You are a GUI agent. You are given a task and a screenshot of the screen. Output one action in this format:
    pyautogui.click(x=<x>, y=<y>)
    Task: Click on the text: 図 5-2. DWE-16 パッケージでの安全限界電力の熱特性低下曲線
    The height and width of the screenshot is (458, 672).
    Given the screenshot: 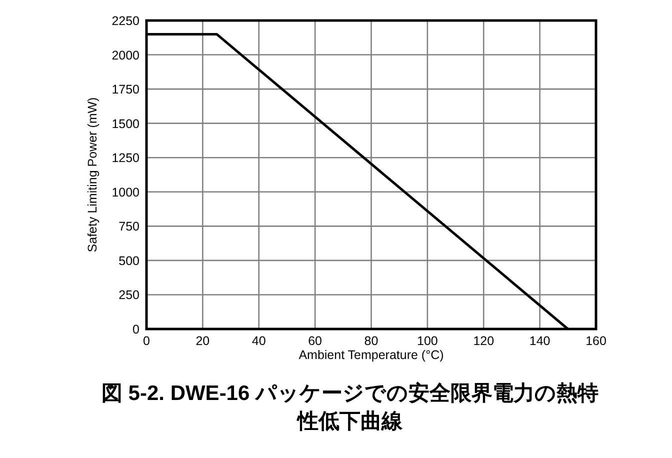 What is the action you would take?
    pyautogui.click(x=350, y=407)
    